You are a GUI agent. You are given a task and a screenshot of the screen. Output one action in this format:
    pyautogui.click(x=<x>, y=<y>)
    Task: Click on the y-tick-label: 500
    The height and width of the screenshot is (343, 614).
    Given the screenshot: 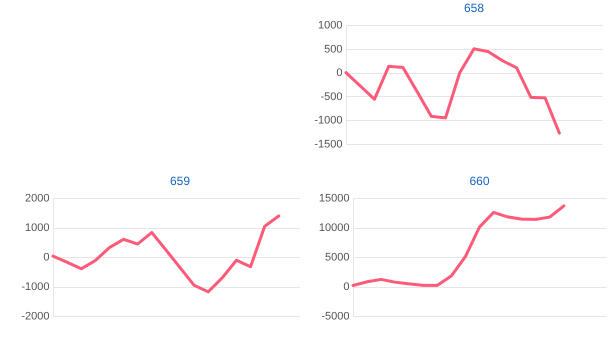 What is the action you would take?
    pyautogui.click(x=333, y=49)
    